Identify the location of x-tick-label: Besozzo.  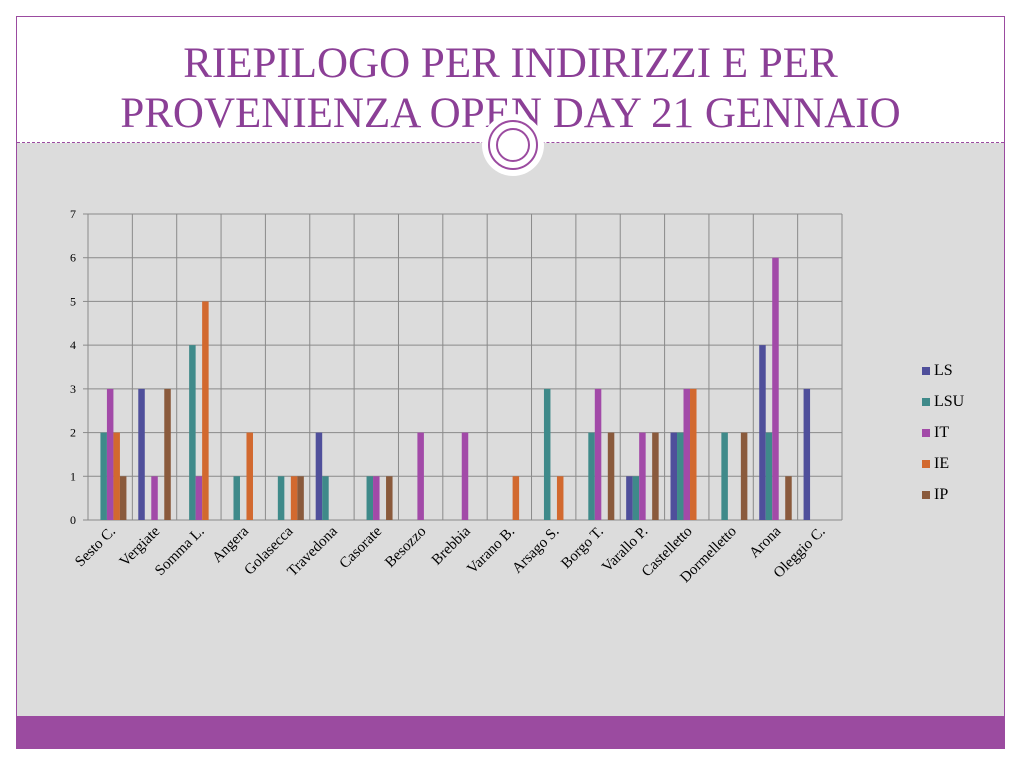
(405, 547).